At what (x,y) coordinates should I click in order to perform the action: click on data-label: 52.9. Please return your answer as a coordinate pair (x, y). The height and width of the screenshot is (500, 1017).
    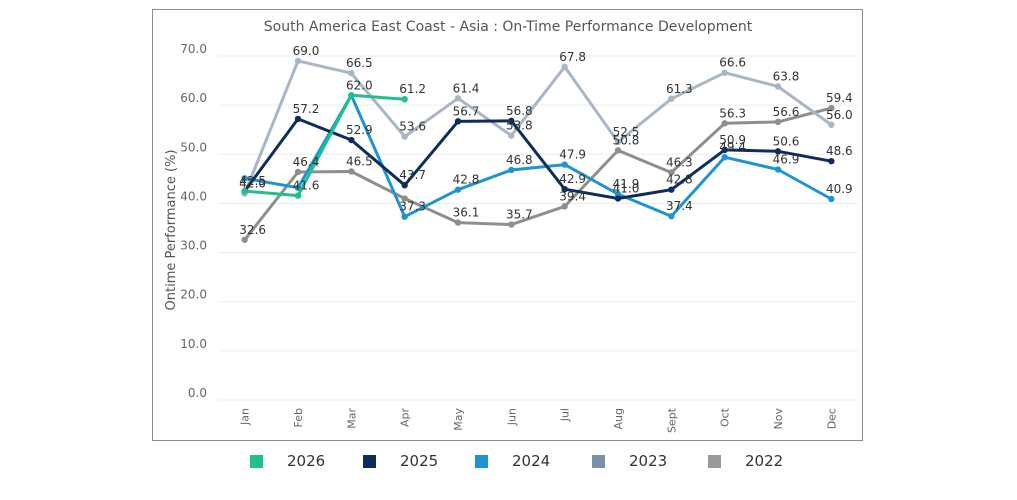
    Looking at the image, I should click on (359, 130).